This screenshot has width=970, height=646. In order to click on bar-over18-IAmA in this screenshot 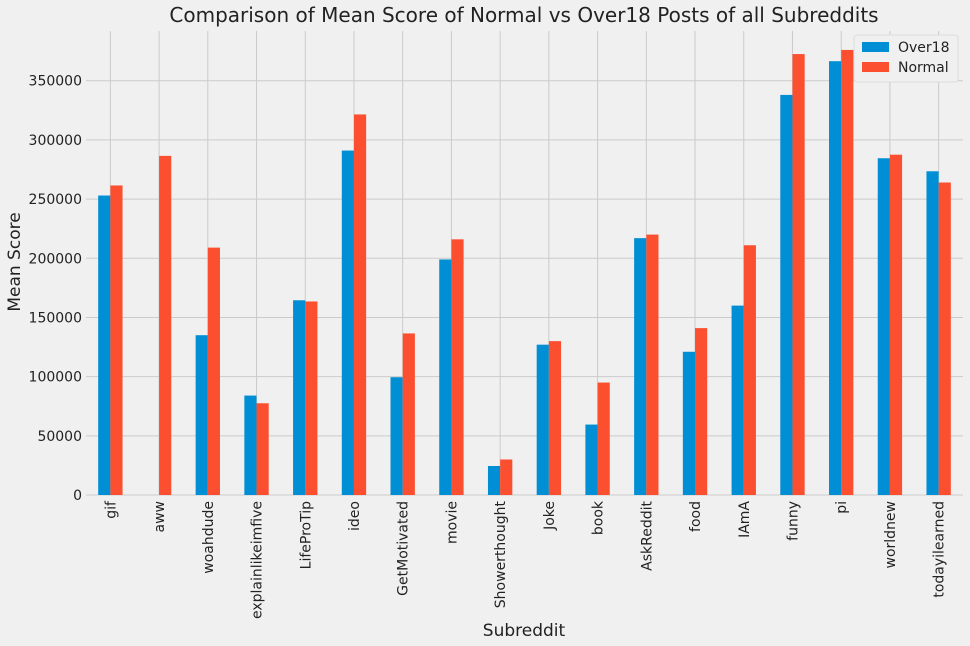, I will do `click(737, 400)`.